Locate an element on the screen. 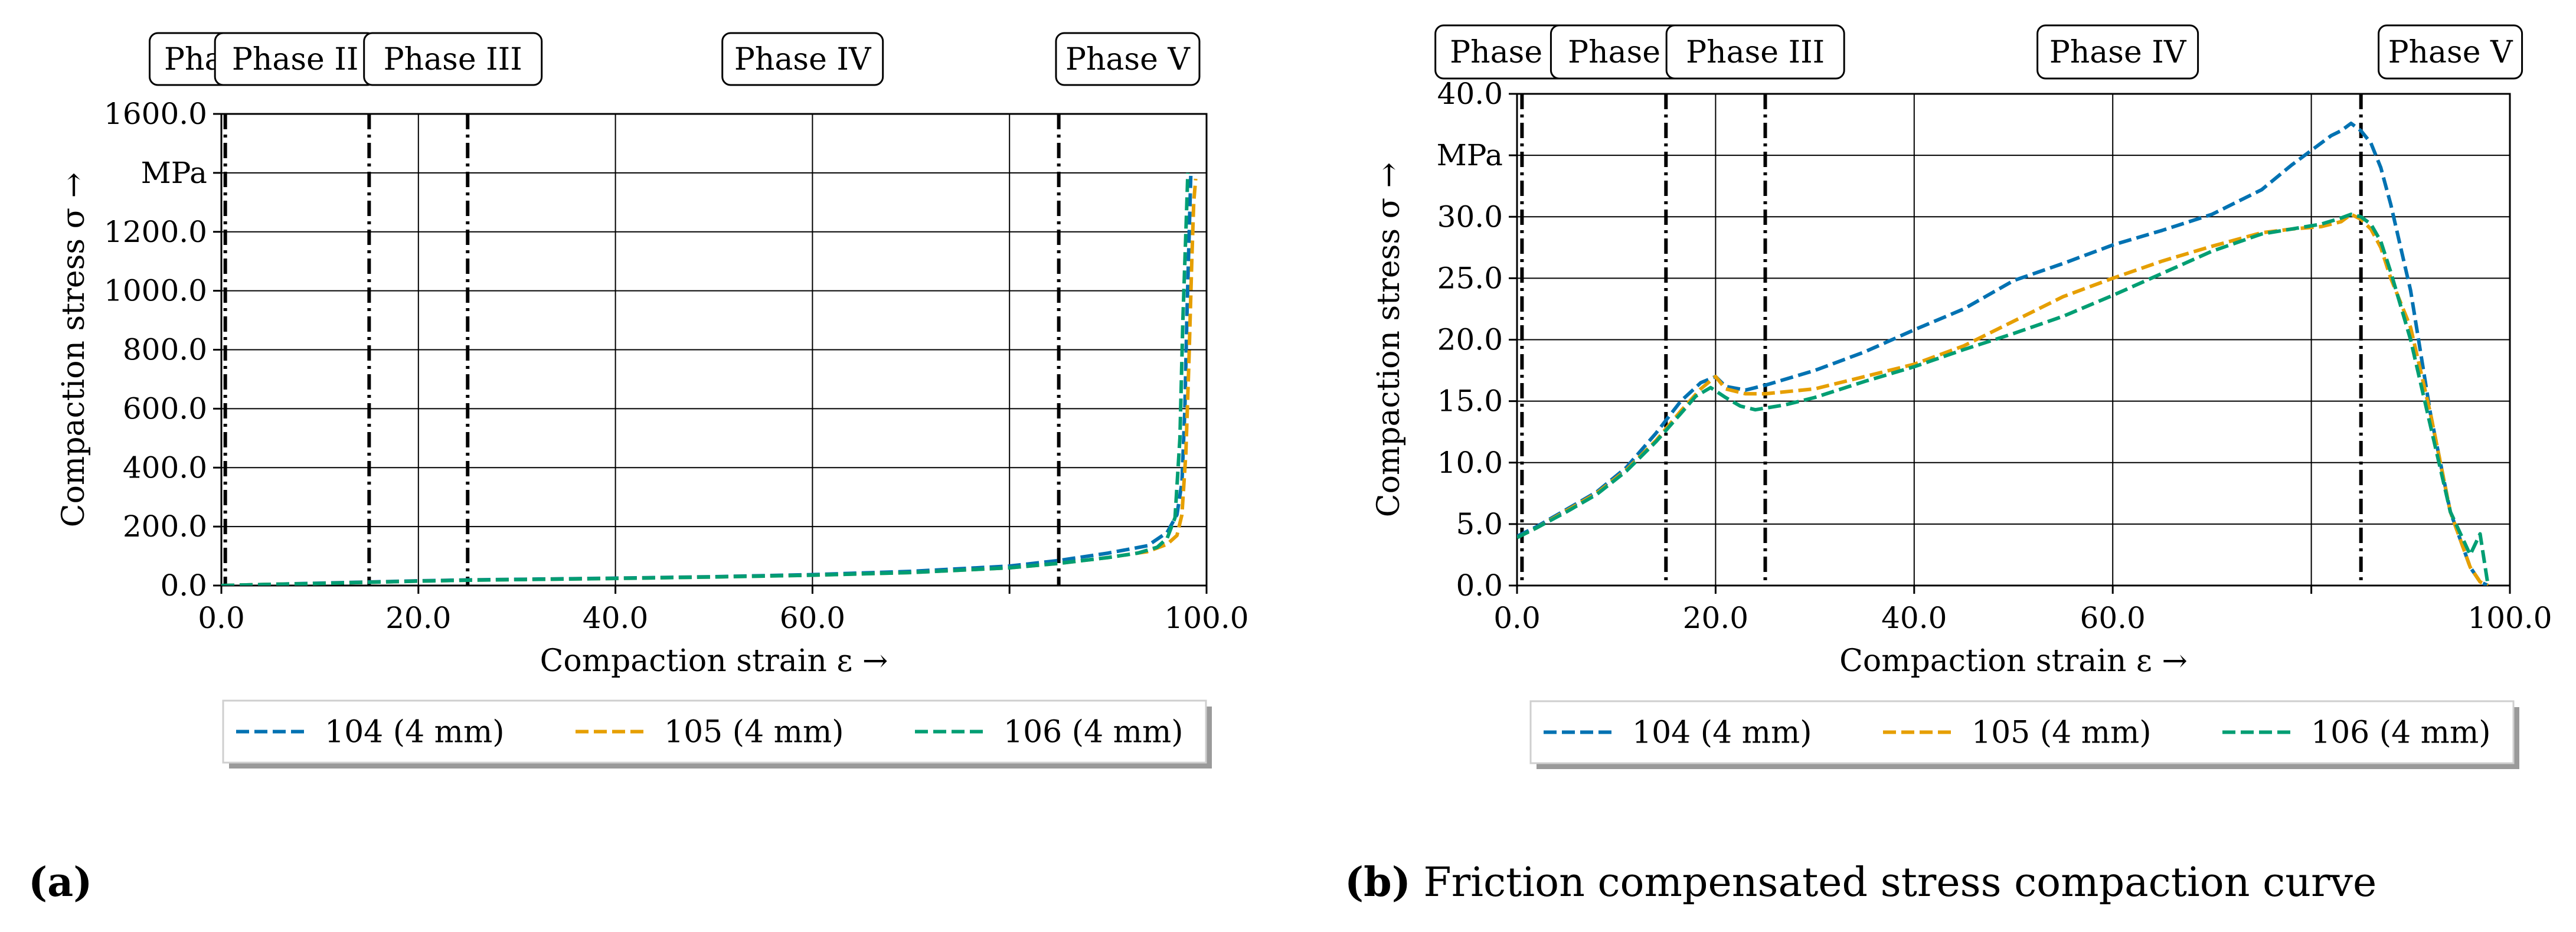 Image resolution: width=2576 pixels, height=932 pixels. chart-b-ytick-label: 20.0 is located at coordinates (1470, 340).